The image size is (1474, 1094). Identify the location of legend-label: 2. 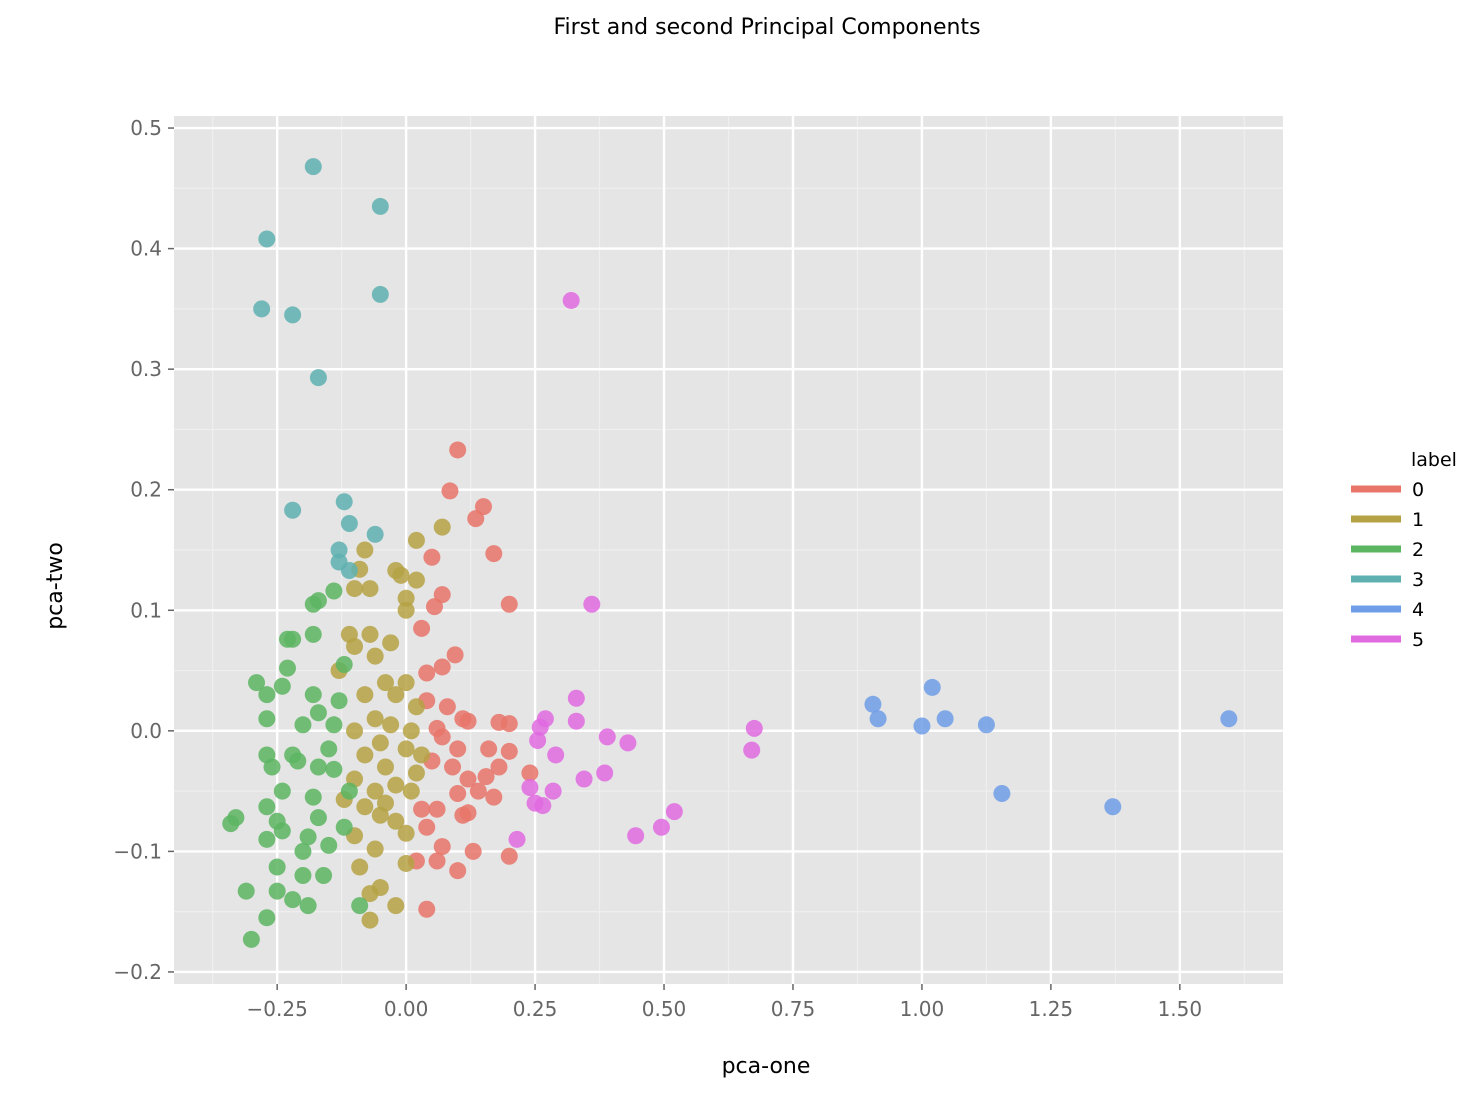
(1418, 550).